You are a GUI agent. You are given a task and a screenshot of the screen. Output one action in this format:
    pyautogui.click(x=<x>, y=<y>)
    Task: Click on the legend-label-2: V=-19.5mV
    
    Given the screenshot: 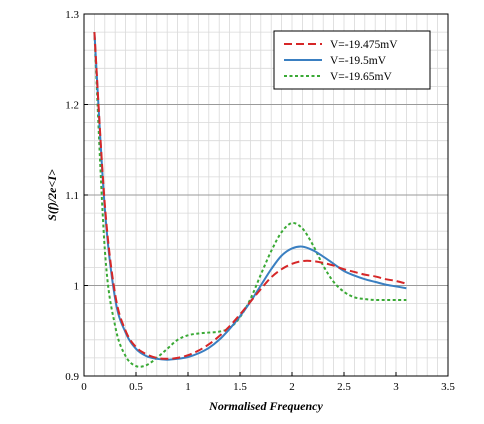 What is the action you would take?
    pyautogui.click(x=358, y=61)
    